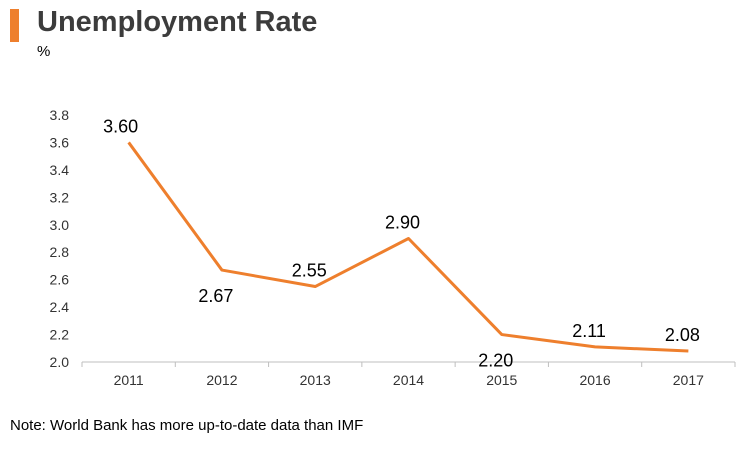  I want to click on x-tick-label: 2015, so click(501, 380).